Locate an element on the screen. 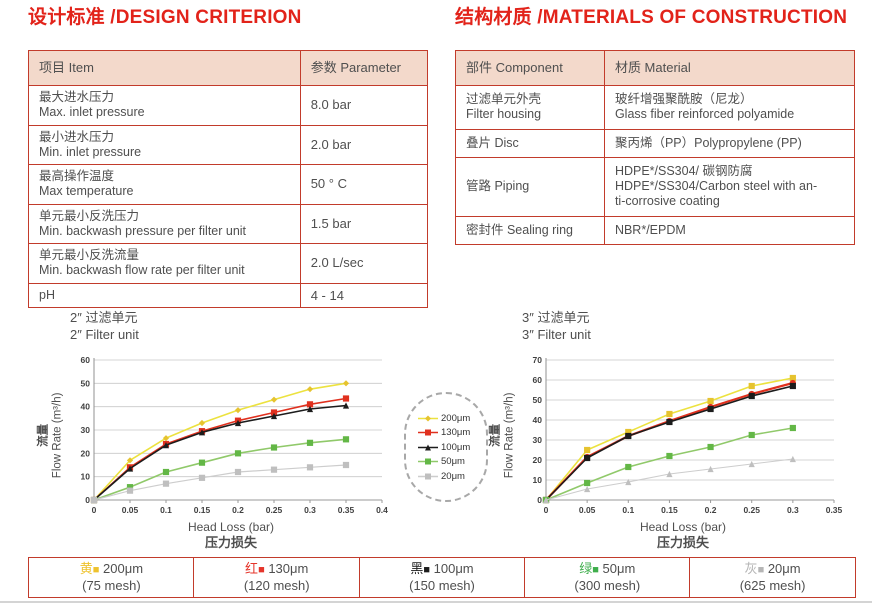  table-row: 最小进水压力 Min. inlet pressure 2.0 bar is located at coordinates (228, 144).